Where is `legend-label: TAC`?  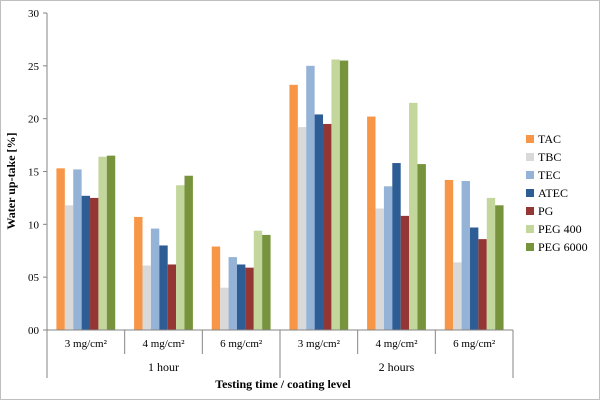
legend-label: TAC is located at coordinates (549, 139).